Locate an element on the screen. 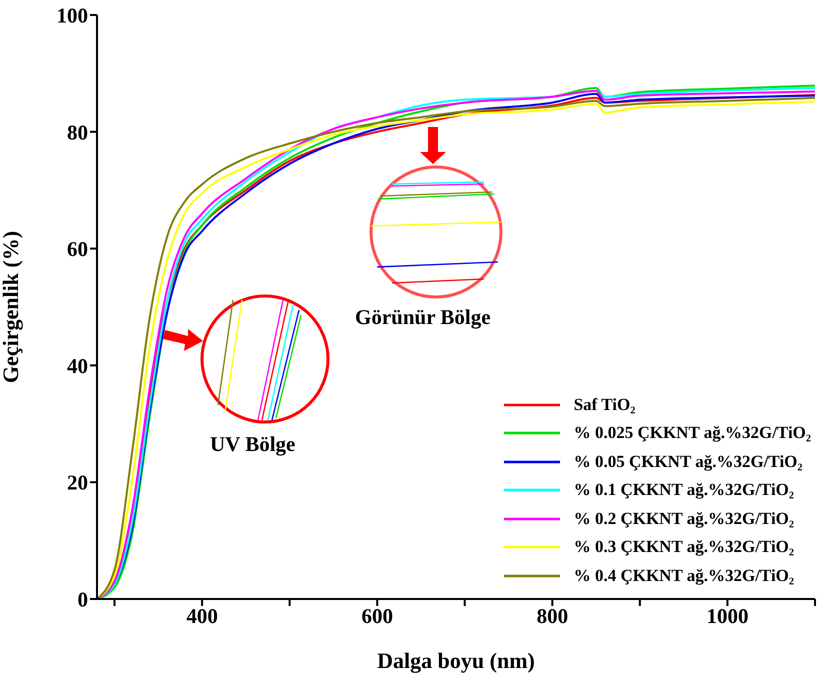 The width and height of the screenshot is (821, 682). x-tick-label: 800 is located at coordinates (552, 616).